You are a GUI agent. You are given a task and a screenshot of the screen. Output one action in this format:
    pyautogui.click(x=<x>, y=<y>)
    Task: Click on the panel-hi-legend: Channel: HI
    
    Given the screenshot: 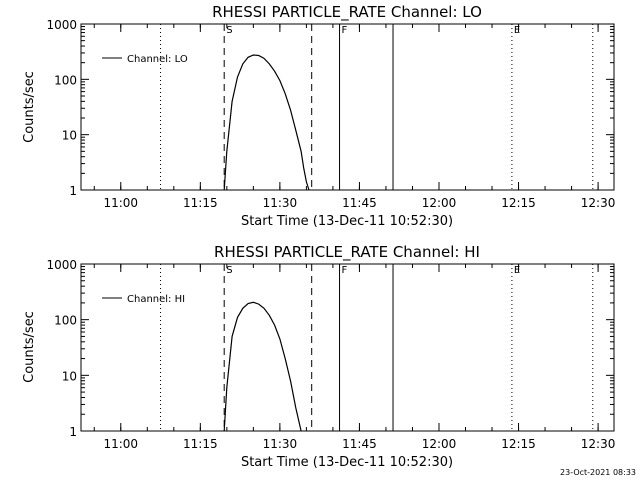 What is the action you would take?
    pyautogui.click(x=143, y=299)
    